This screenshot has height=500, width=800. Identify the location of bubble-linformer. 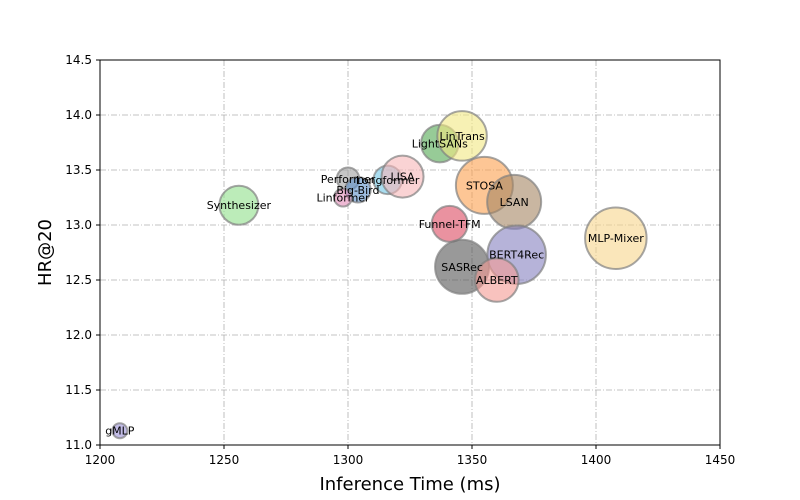
(343, 197).